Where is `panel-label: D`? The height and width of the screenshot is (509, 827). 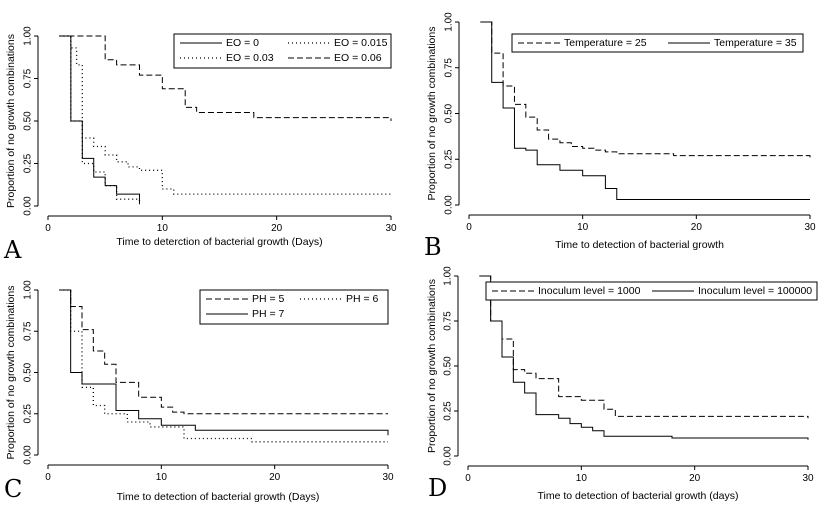 panel-label: D is located at coordinates (437, 488).